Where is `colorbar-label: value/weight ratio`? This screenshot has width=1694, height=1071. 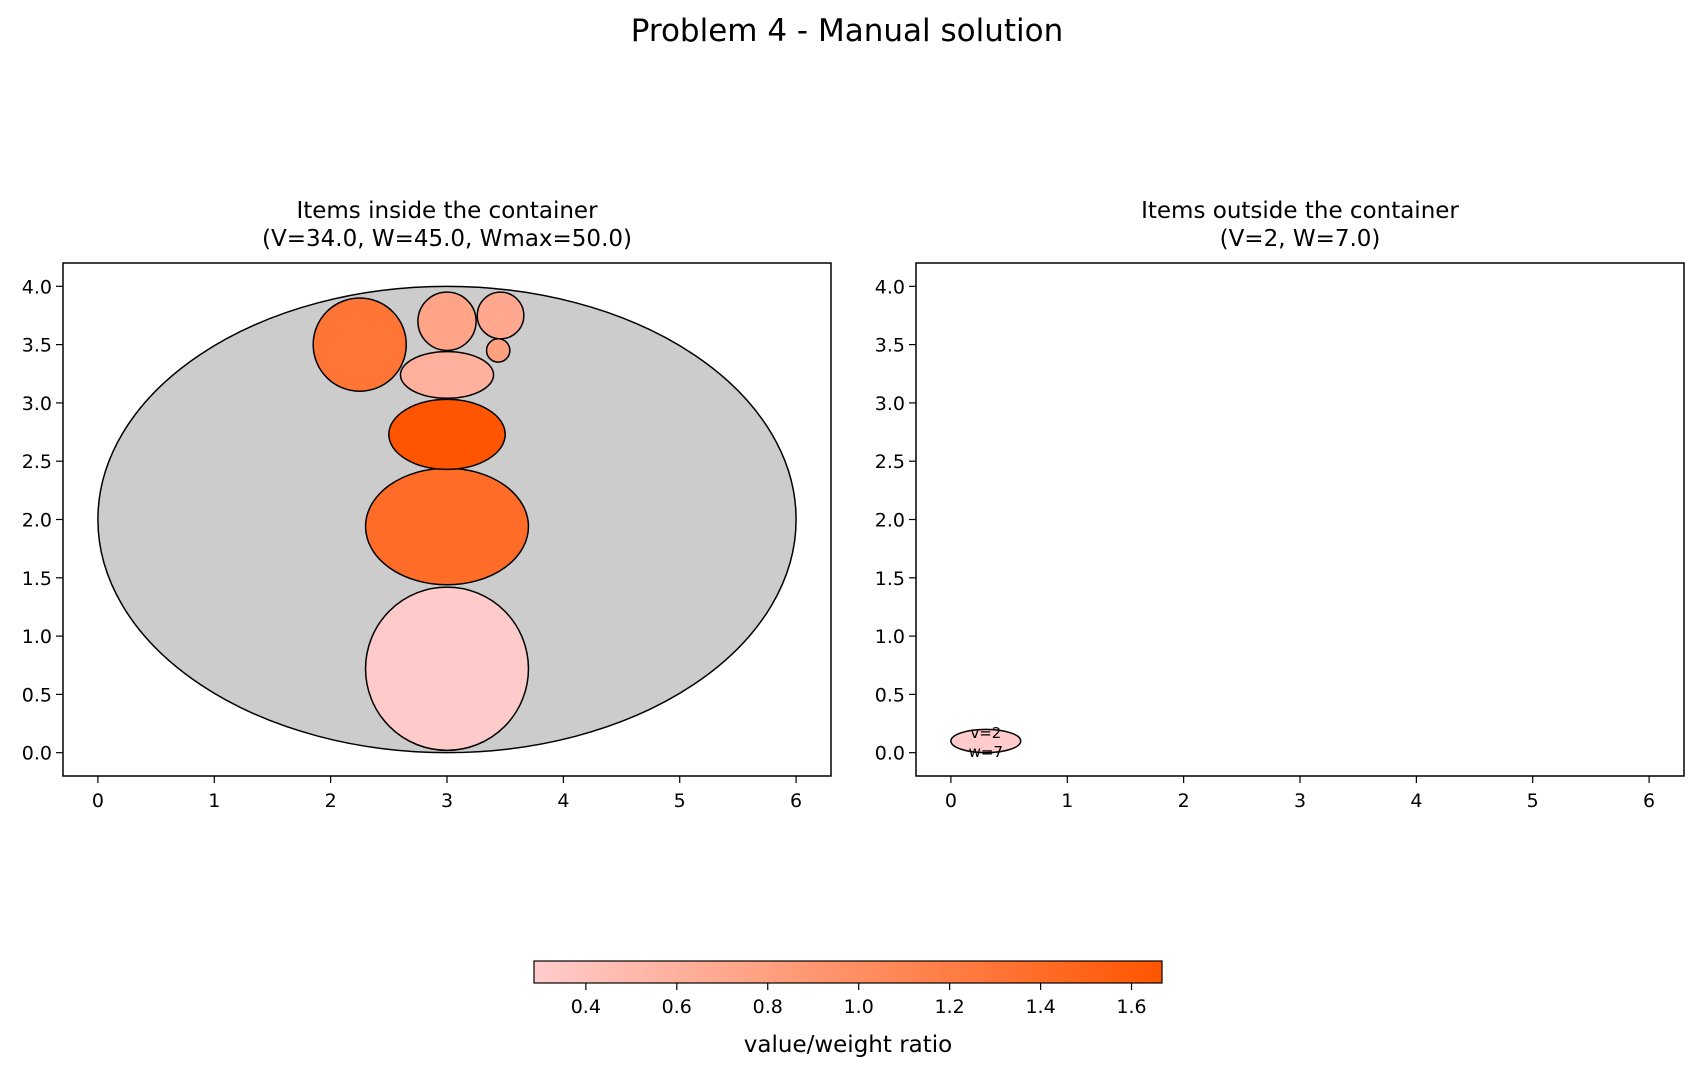 colorbar-label: value/weight ratio is located at coordinates (848, 1045).